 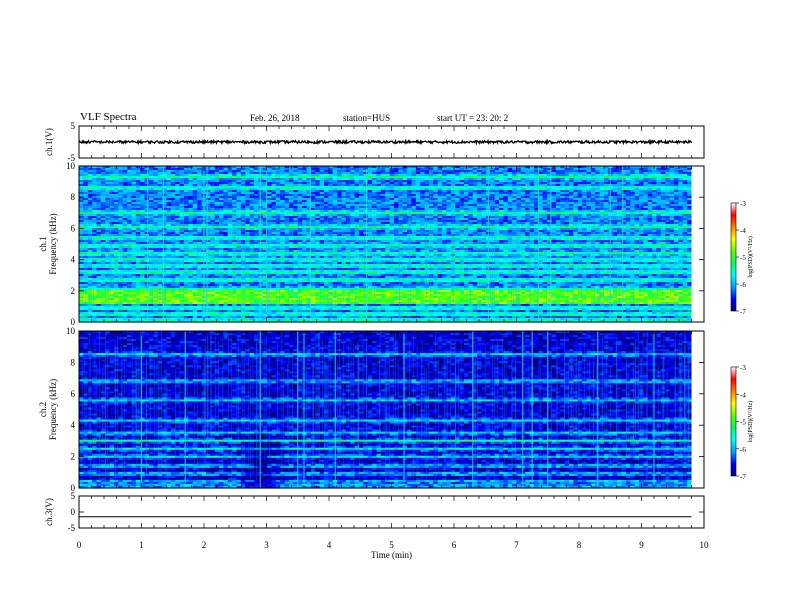 What do you see at coordinates (329, 545) in the screenshot?
I see `x-tick-label: 4` at bounding box center [329, 545].